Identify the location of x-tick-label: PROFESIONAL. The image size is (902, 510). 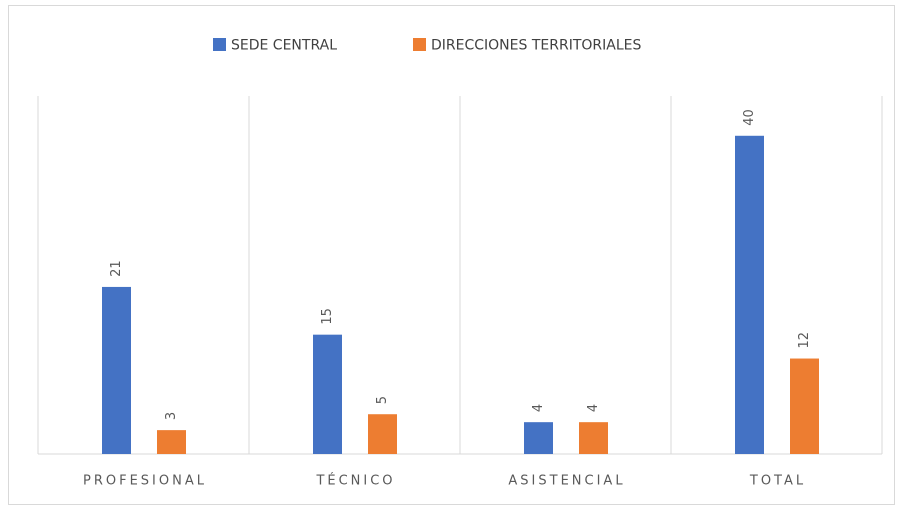
(145, 481).